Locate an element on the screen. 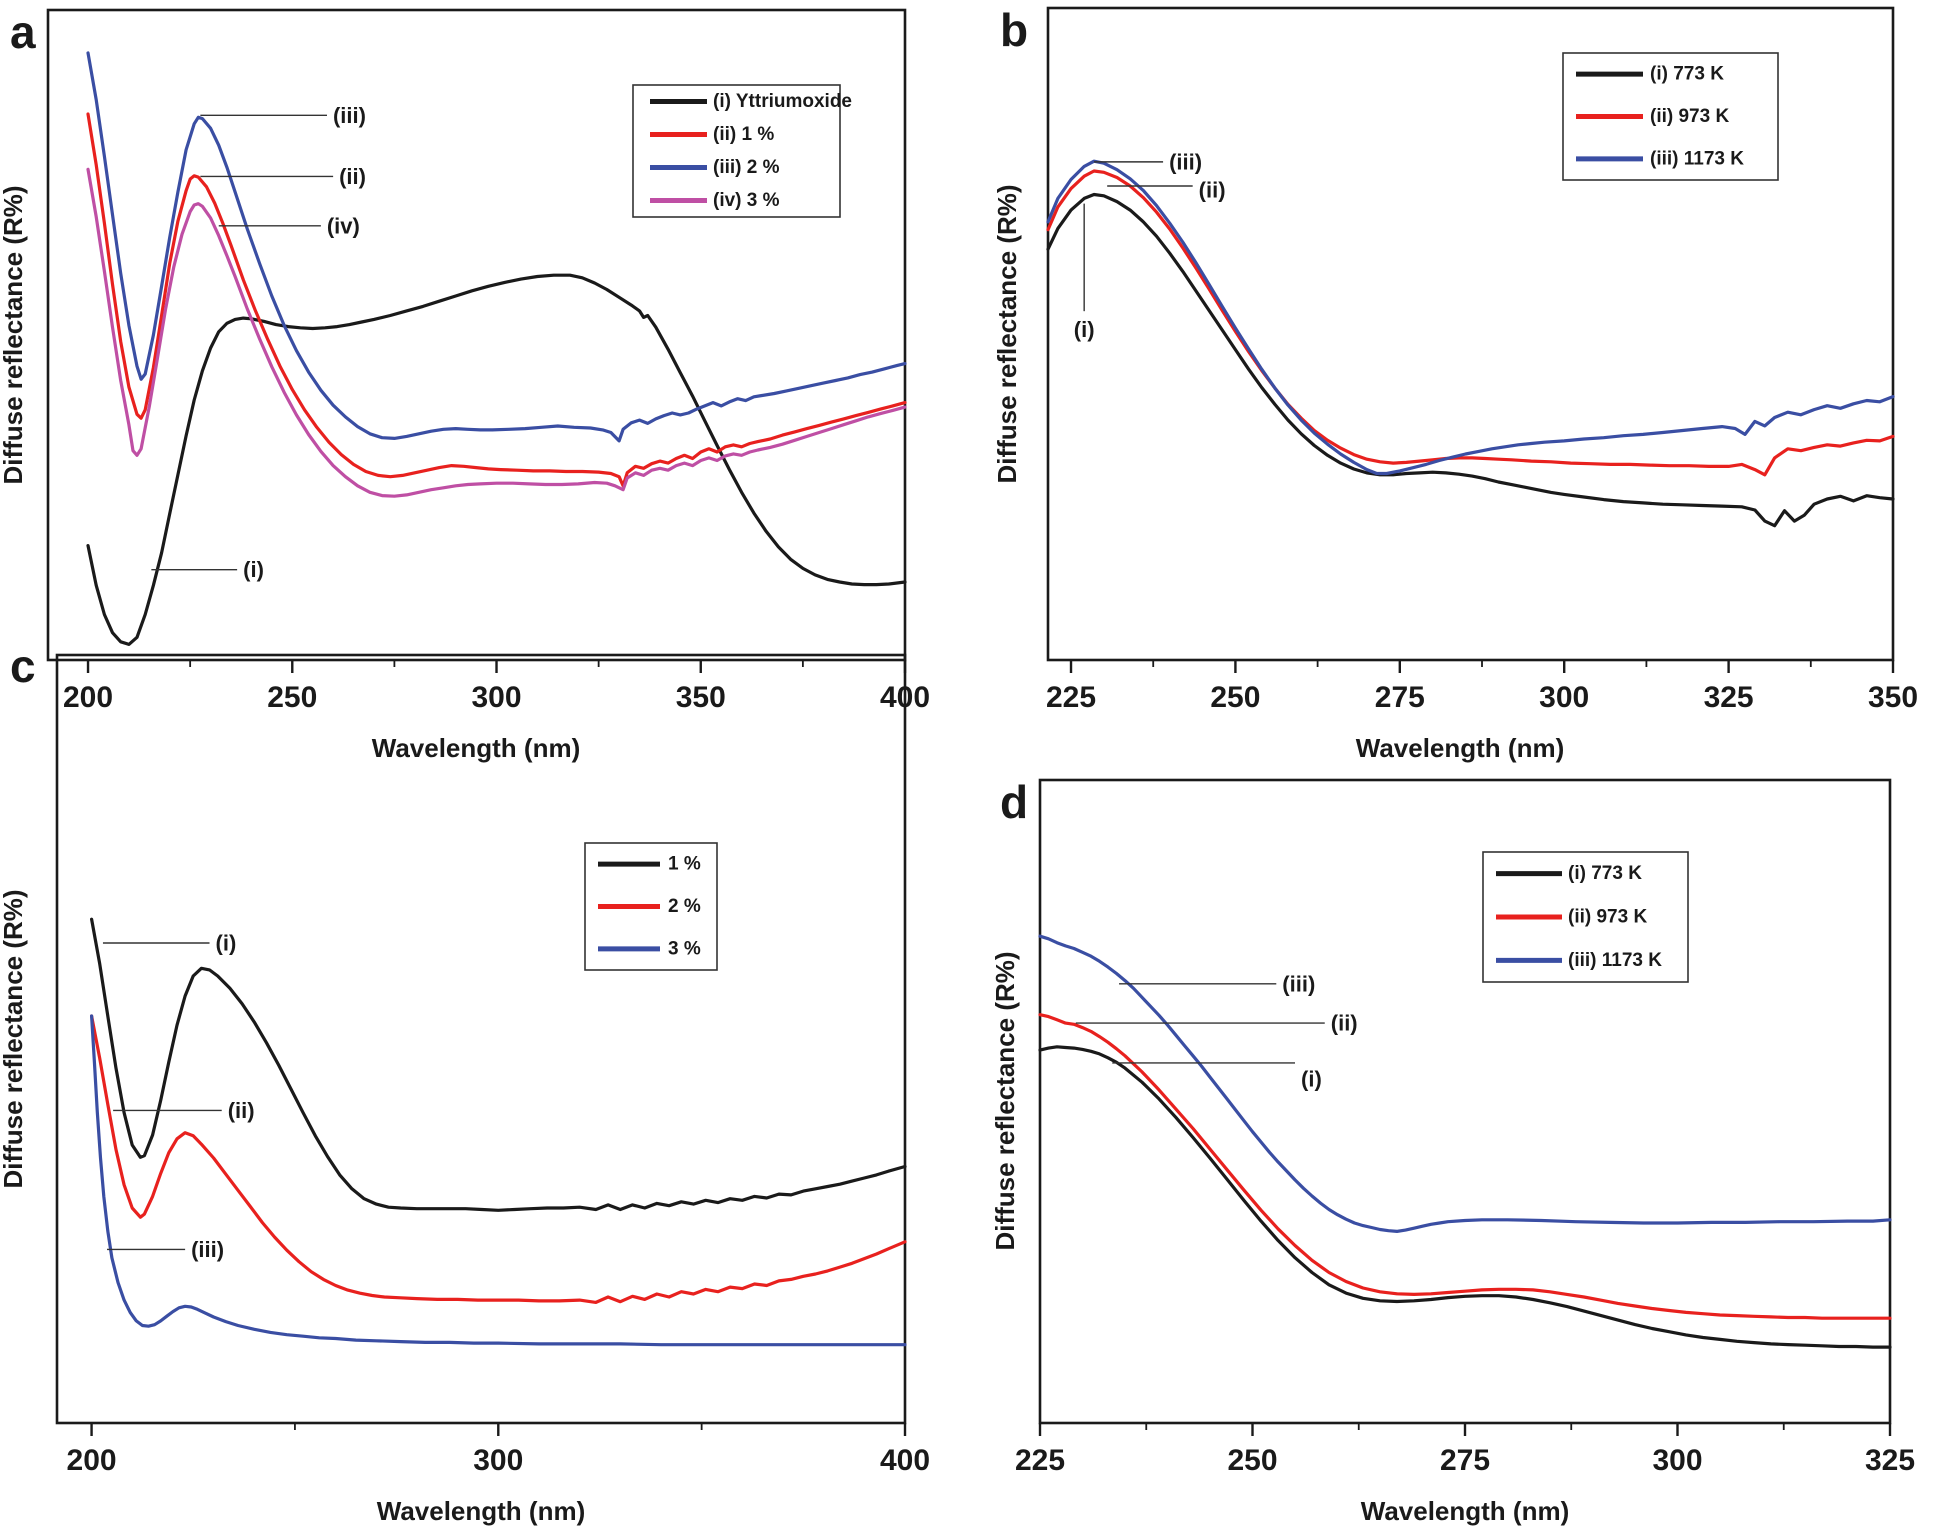 Image resolution: width=1940 pixels, height=1537 pixels. panel-b-legend-label: (ii) 973 K is located at coordinates (1689, 116).